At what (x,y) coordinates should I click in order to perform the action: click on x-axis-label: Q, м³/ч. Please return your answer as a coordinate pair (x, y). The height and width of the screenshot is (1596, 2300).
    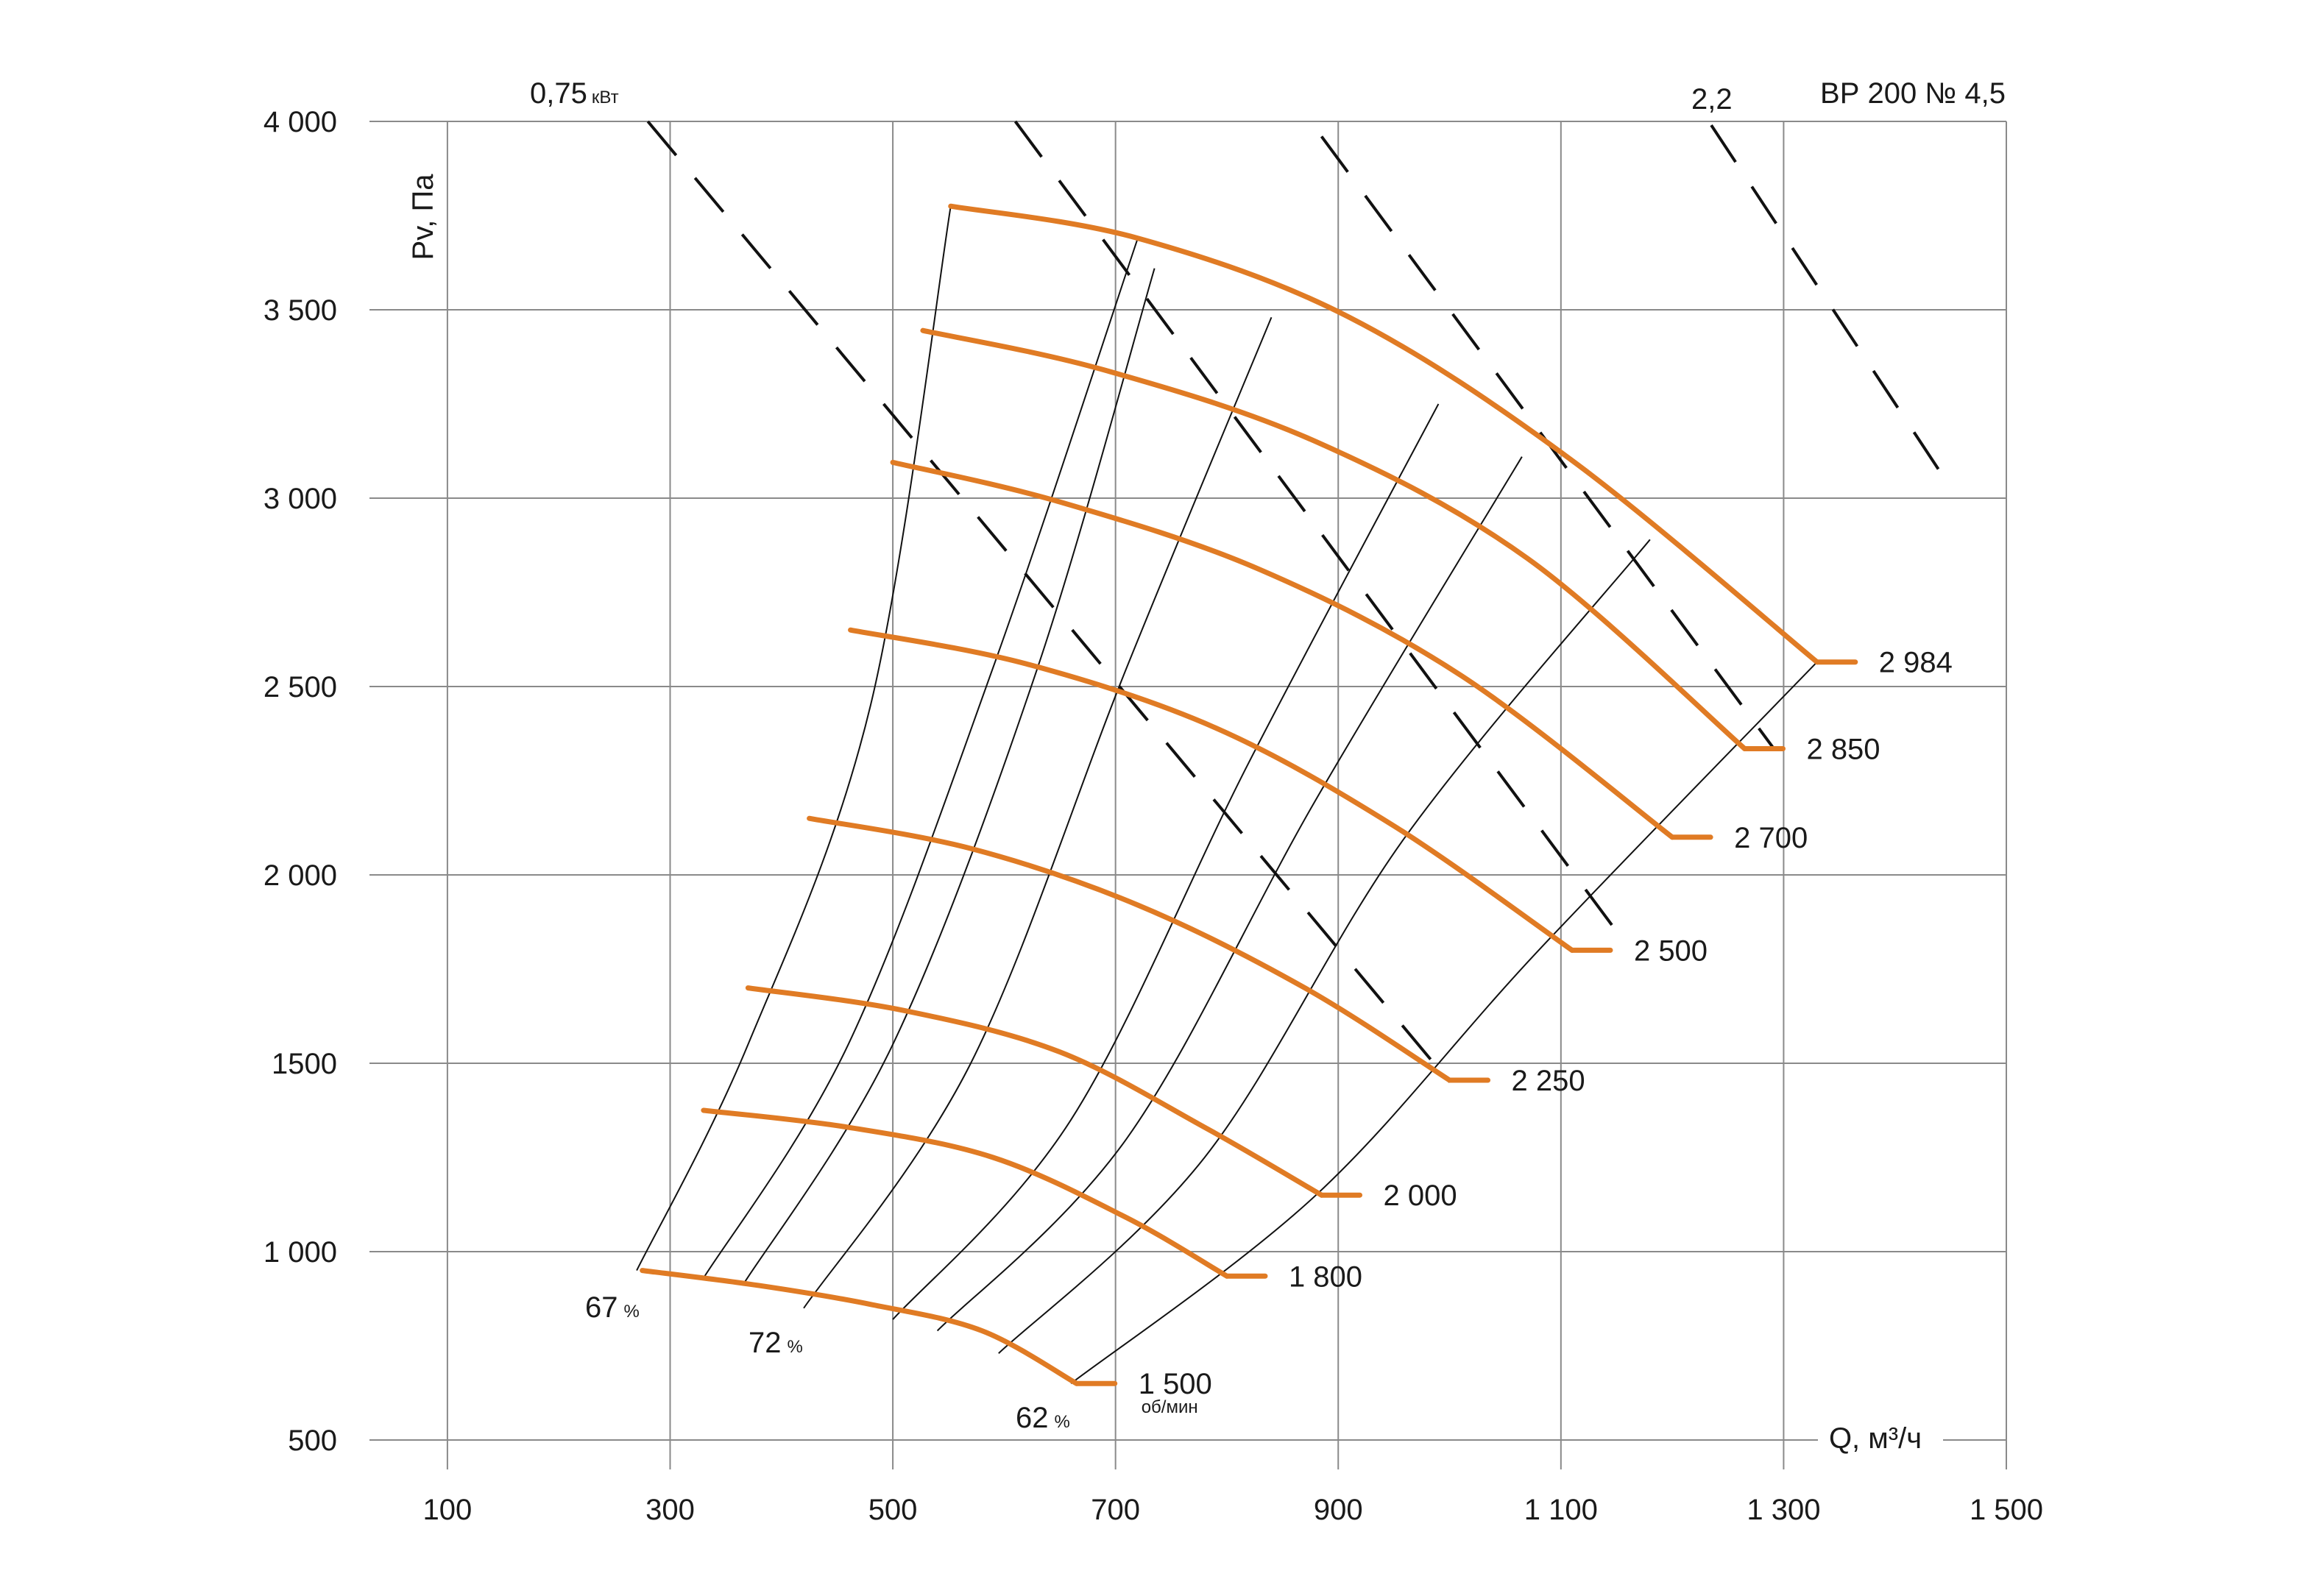
    Looking at the image, I should click on (1875, 1438).